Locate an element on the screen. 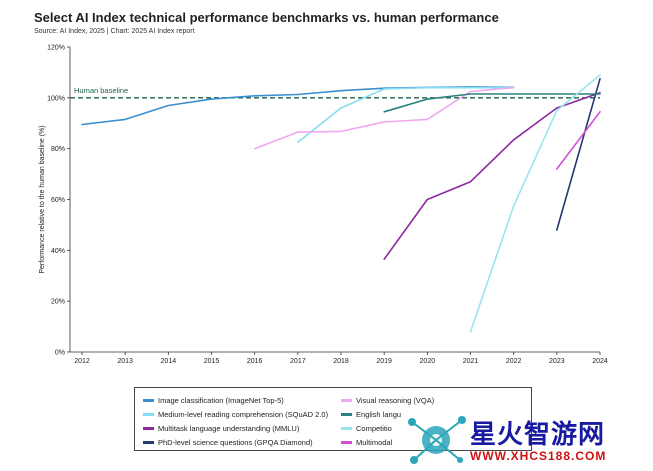 This screenshot has height=471, width=653. x-tick-label: 2022 is located at coordinates (514, 361).